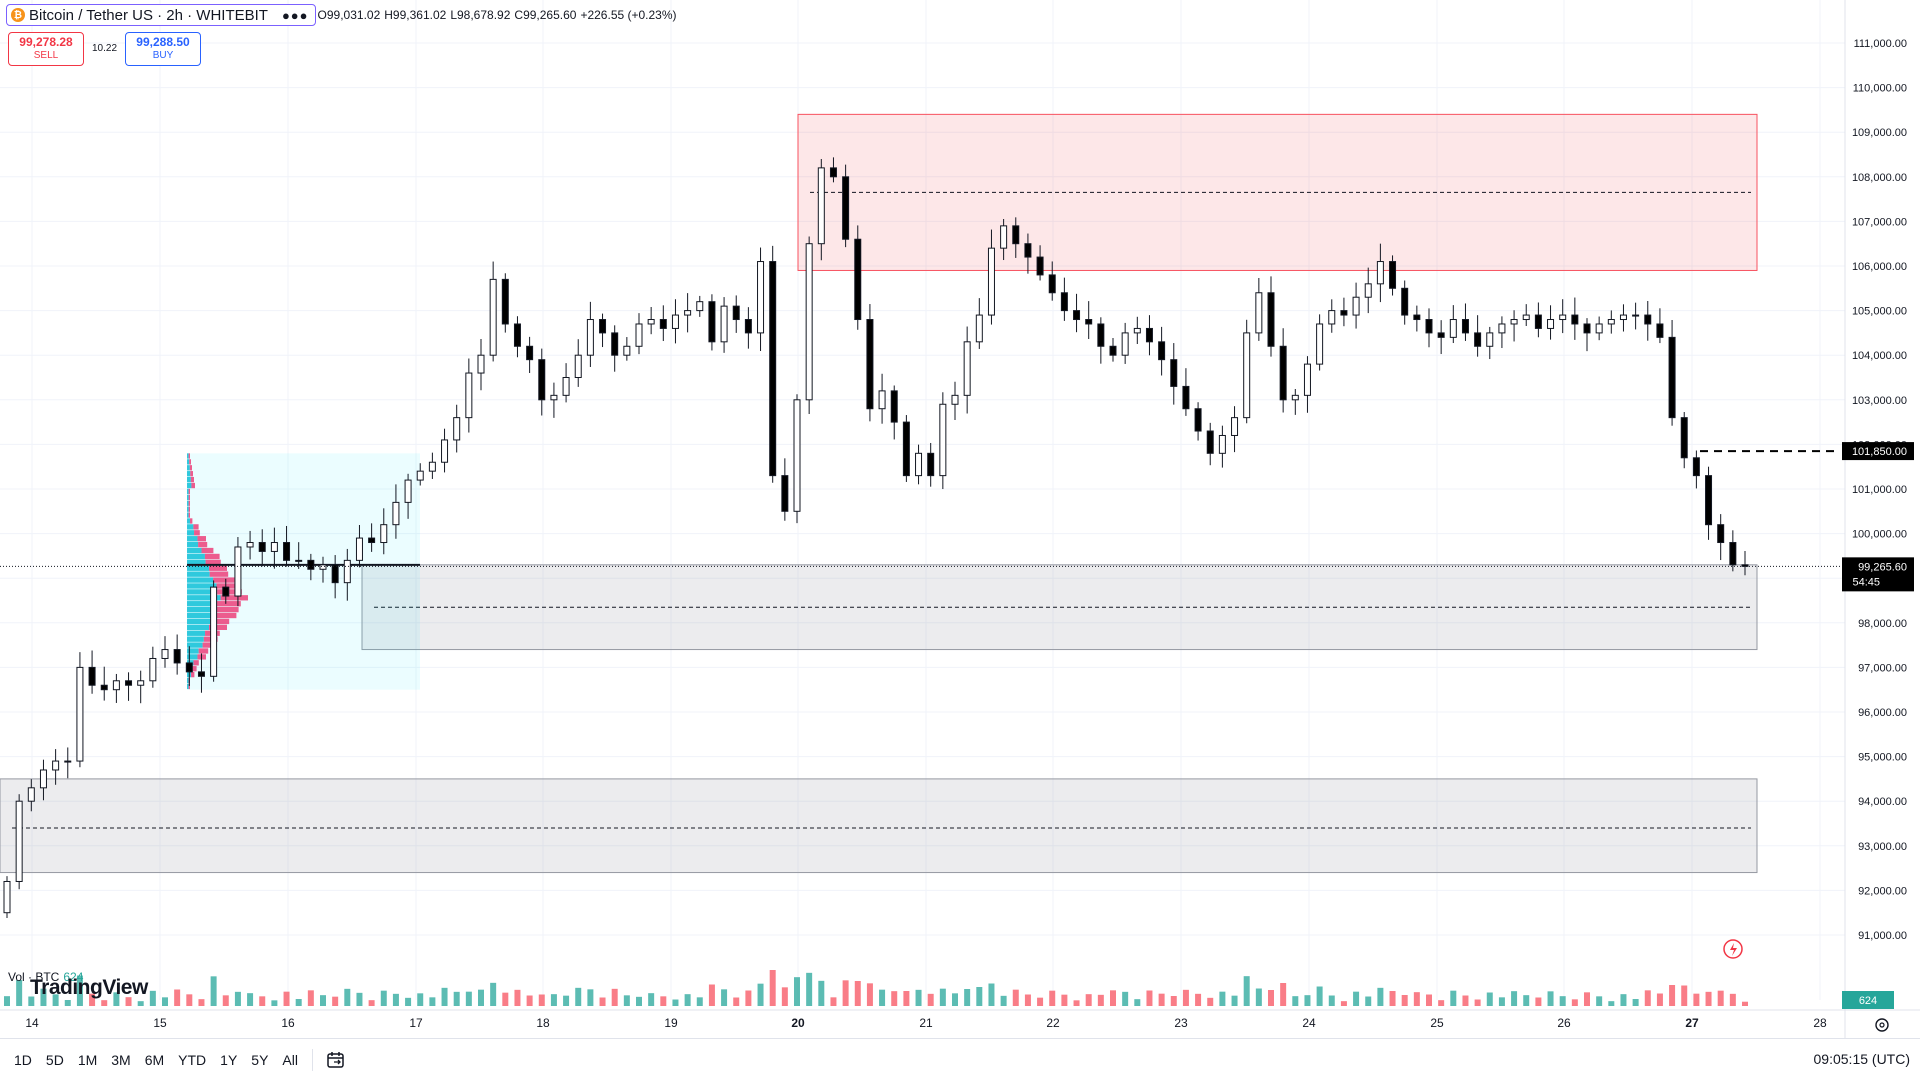  I want to click on range-button-5d: 5D, so click(54, 1060).